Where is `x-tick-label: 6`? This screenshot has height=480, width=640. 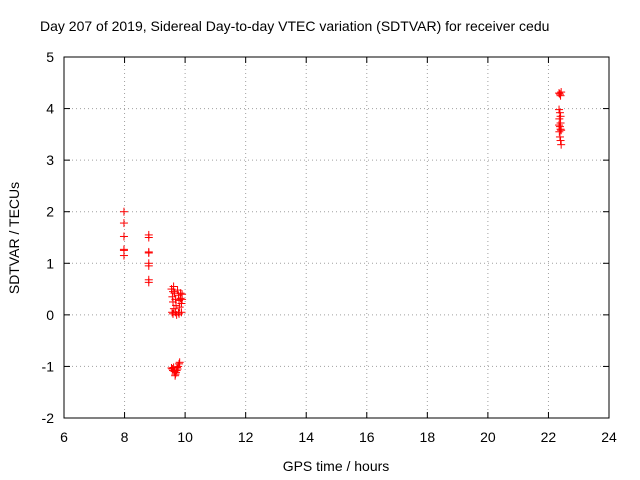
x-tick-label: 6 is located at coordinates (64, 437).